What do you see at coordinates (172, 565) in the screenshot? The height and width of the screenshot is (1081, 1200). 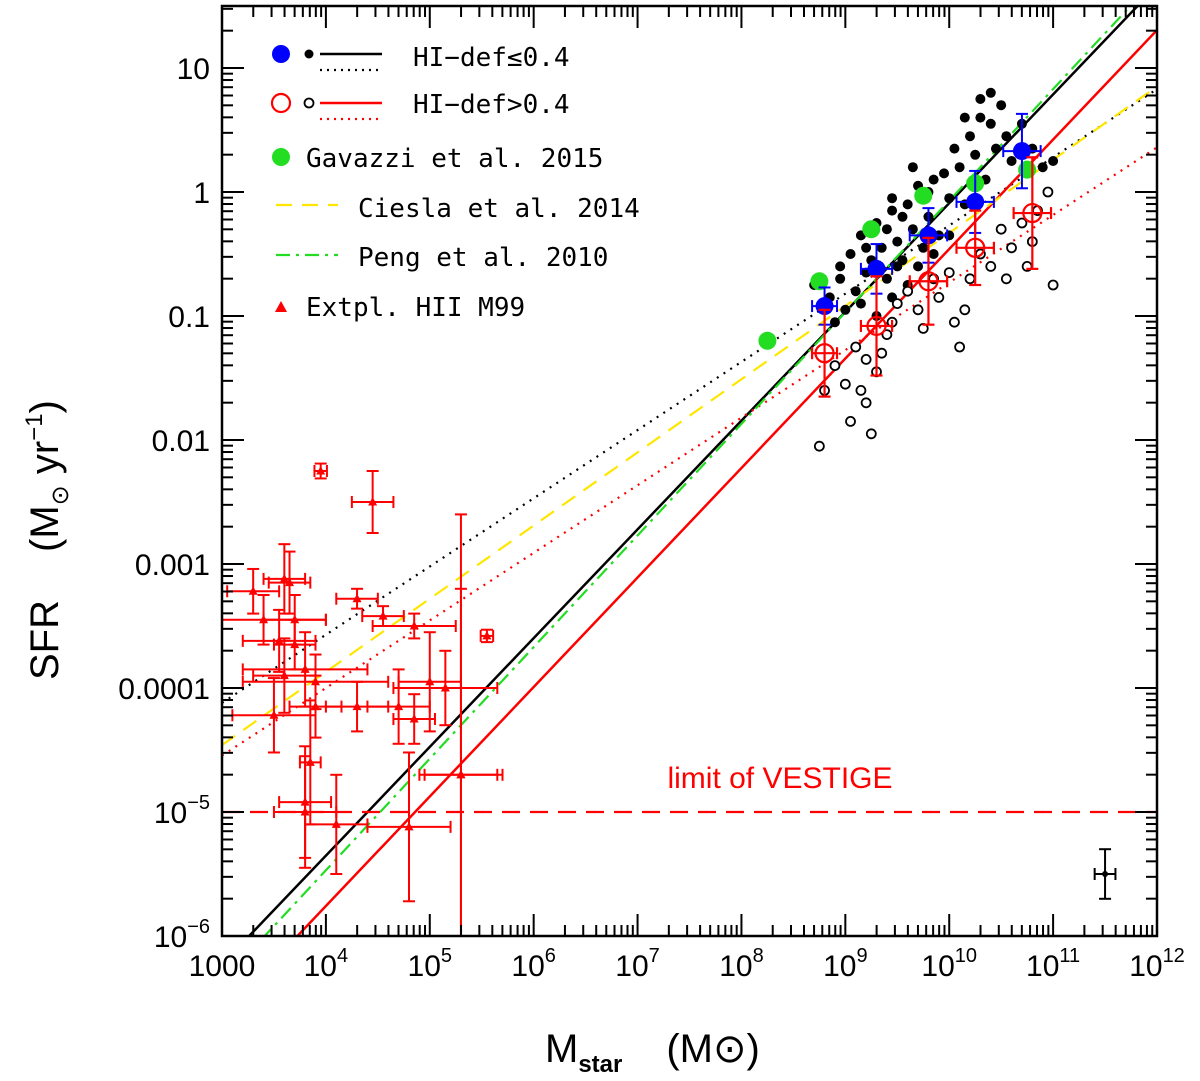 I see `y-tick-label: 0.001` at bounding box center [172, 565].